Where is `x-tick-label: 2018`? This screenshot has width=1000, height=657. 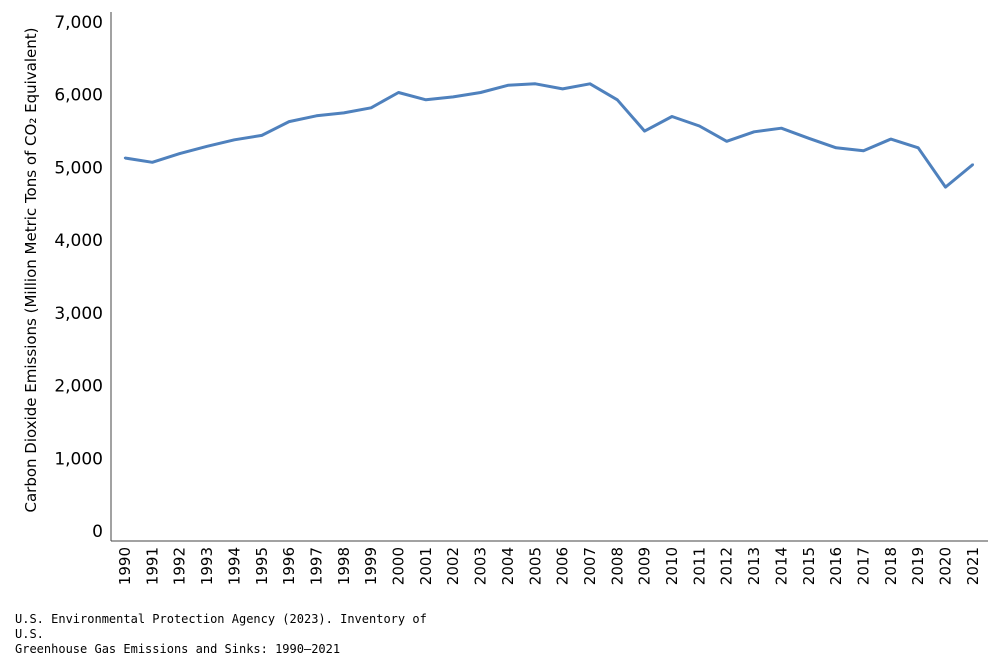
x-tick-label: 2018 is located at coordinates (891, 566).